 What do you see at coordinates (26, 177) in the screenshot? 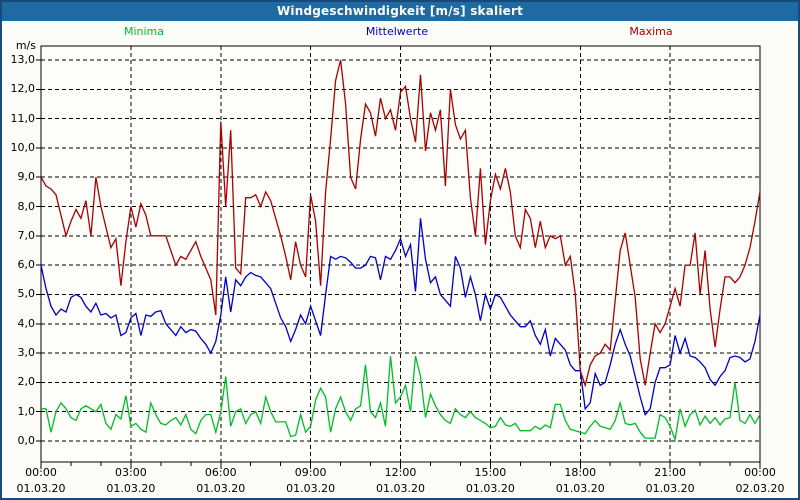
I see `y-tick-label: 9,0` at bounding box center [26, 177].